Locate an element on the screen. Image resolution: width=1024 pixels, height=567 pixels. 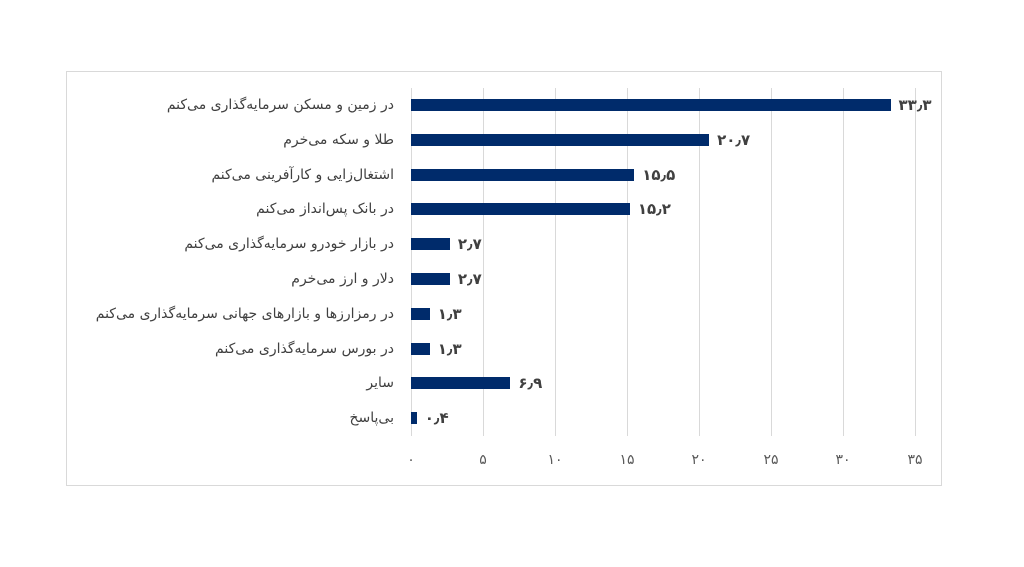
x-tick-label: ۵ is located at coordinates (483, 460).